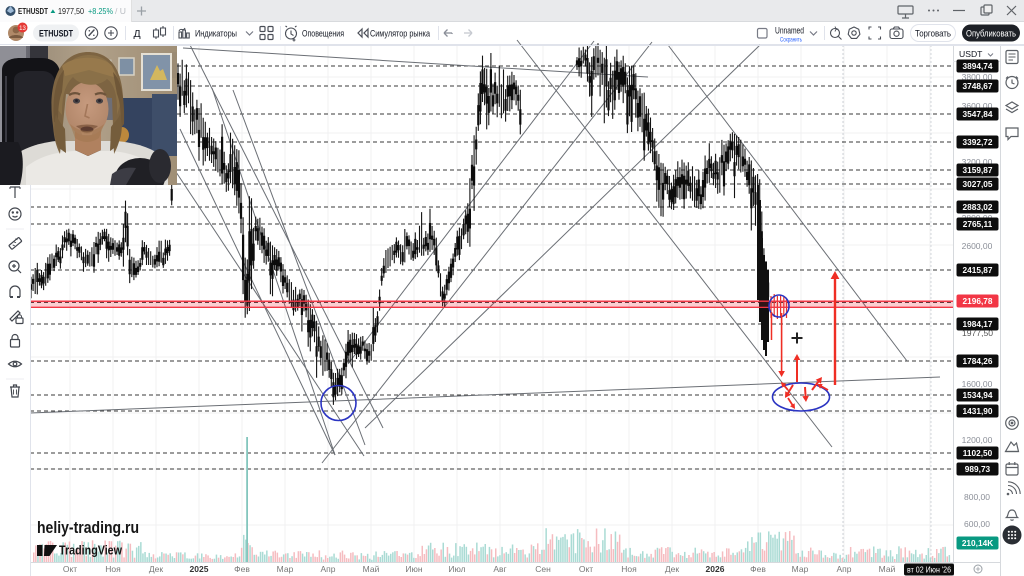 This screenshot has height=576, width=1024. Describe the element at coordinates (977, 543) in the screenshot. I see `svg-text: 210,14K` at that location.